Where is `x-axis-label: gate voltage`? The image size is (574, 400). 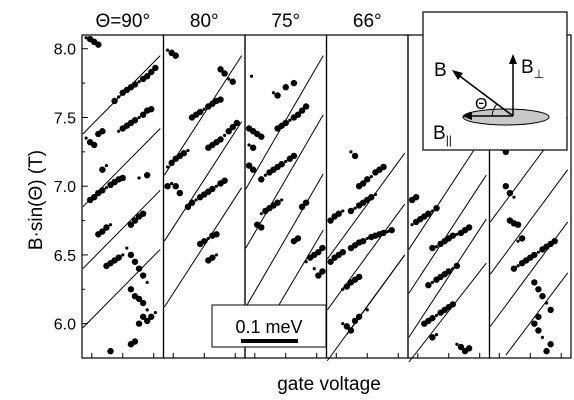 x-axis-label: gate voltage is located at coordinates (329, 384).